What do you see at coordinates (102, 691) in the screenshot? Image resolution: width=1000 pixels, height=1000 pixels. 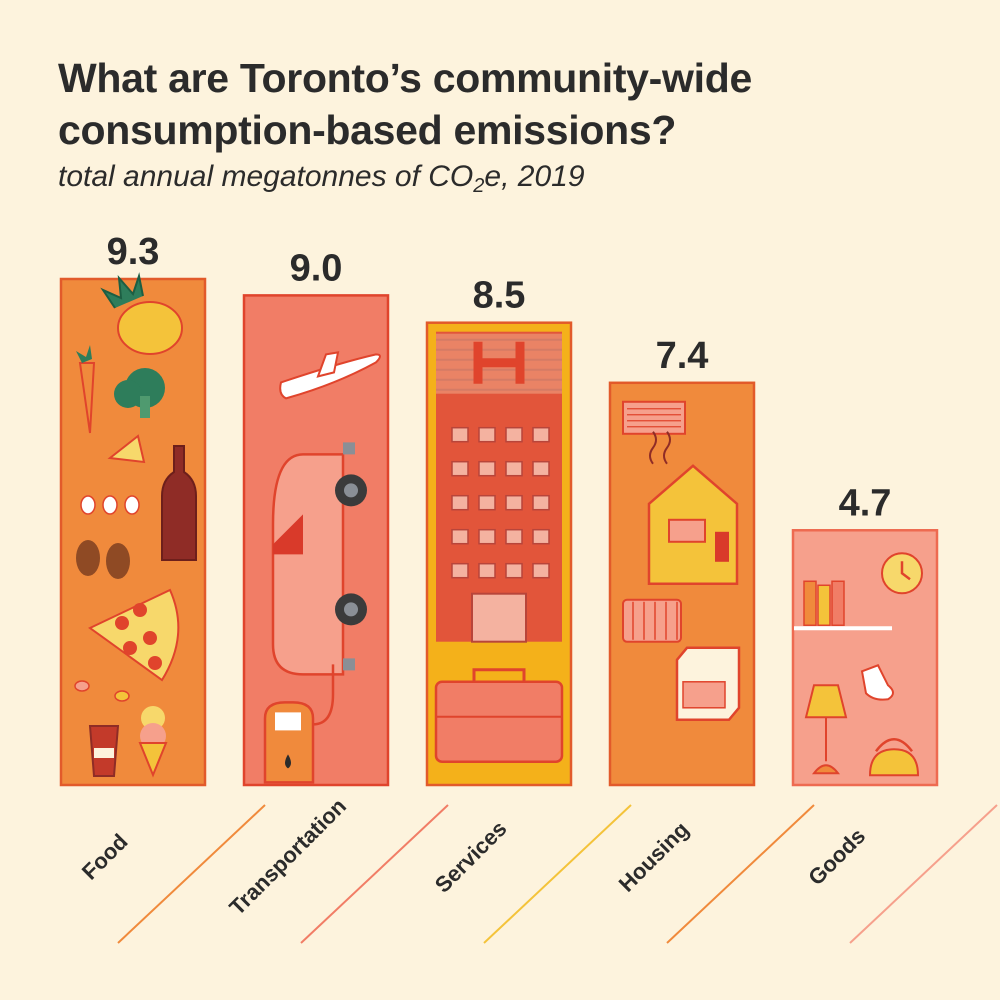 I see `candy-icon` at bounding box center [102, 691].